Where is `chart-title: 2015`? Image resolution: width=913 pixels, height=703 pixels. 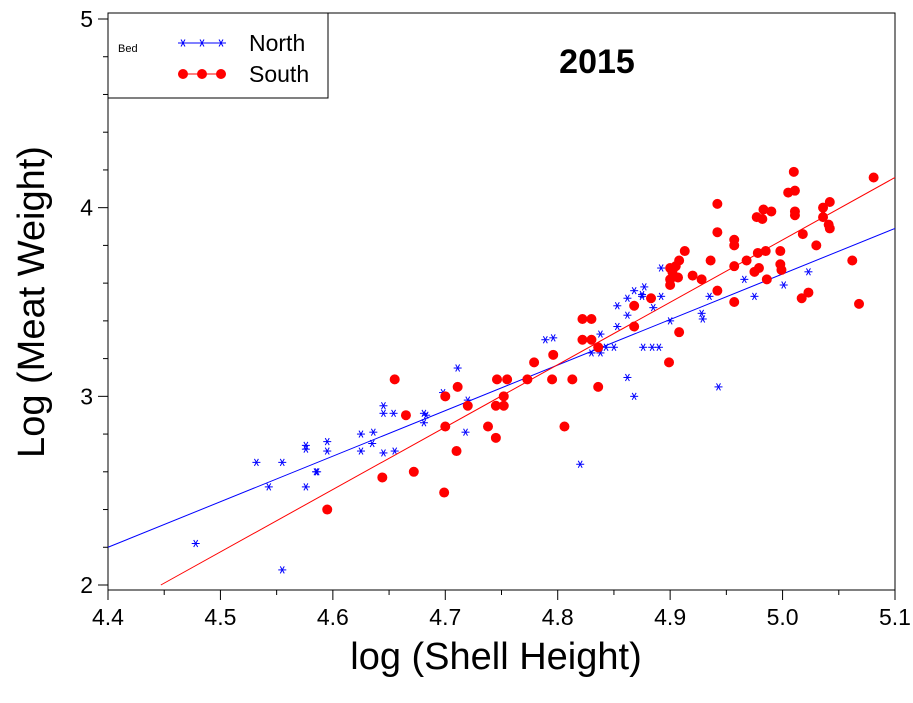
chart-title: 2015 is located at coordinates (597, 62).